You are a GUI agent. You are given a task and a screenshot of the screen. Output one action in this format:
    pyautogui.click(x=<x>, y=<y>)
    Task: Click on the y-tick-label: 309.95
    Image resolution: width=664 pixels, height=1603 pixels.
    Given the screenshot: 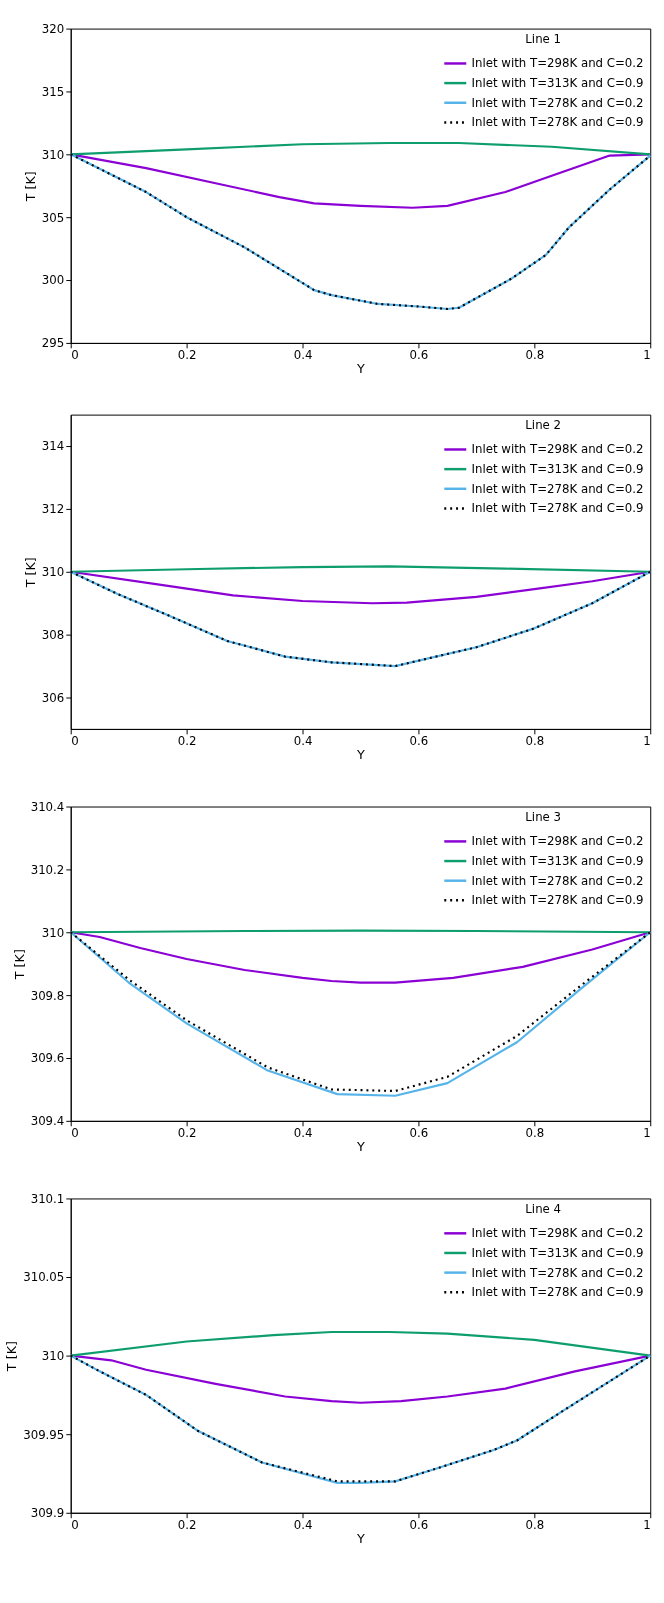 What is the action you would take?
    pyautogui.click(x=44, y=1434)
    